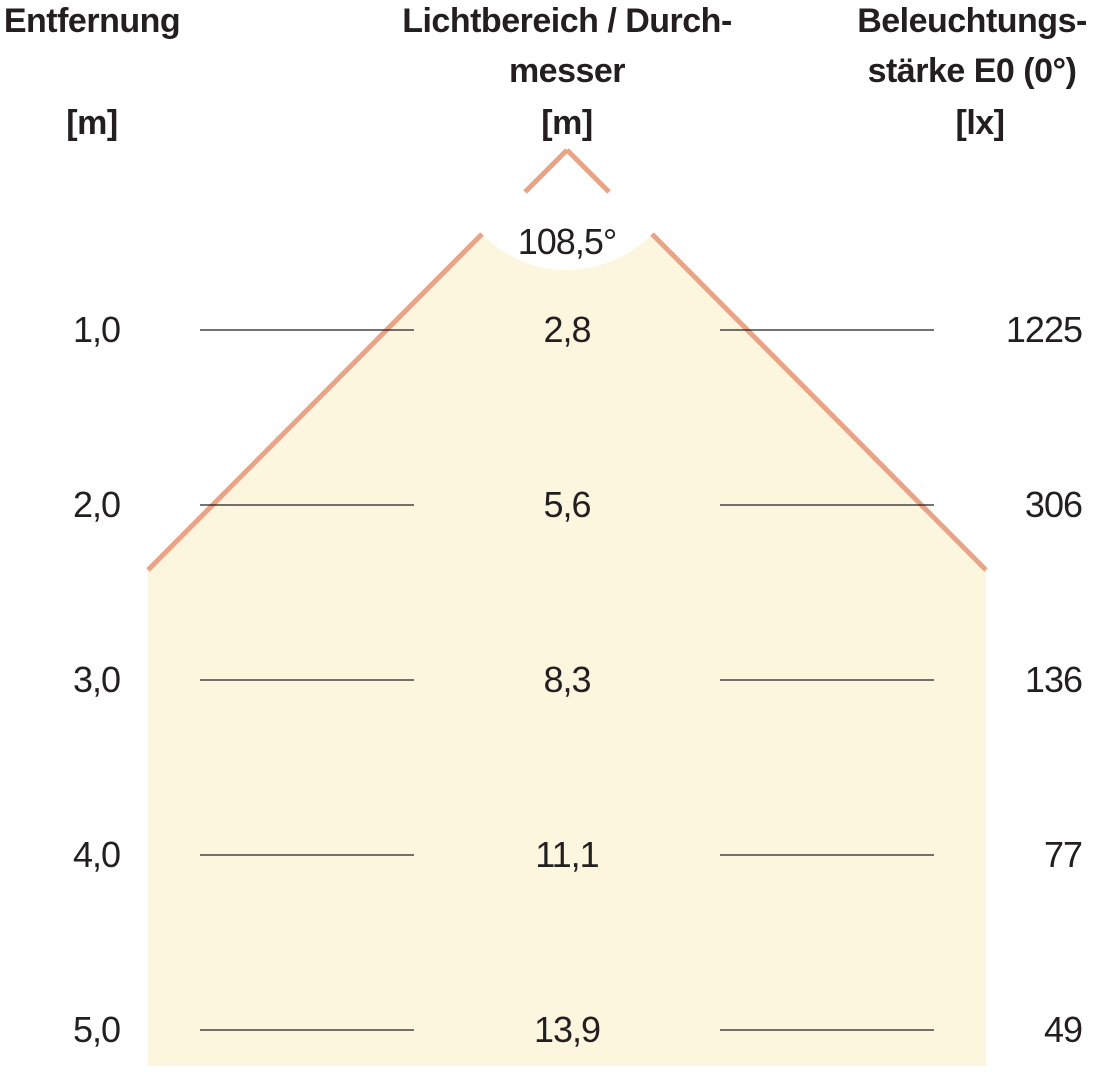 The height and width of the screenshot is (1072, 1096). What do you see at coordinates (567, 21) in the screenshot?
I see `diameter-header-line1: Lichtbereich / Durch-` at bounding box center [567, 21].